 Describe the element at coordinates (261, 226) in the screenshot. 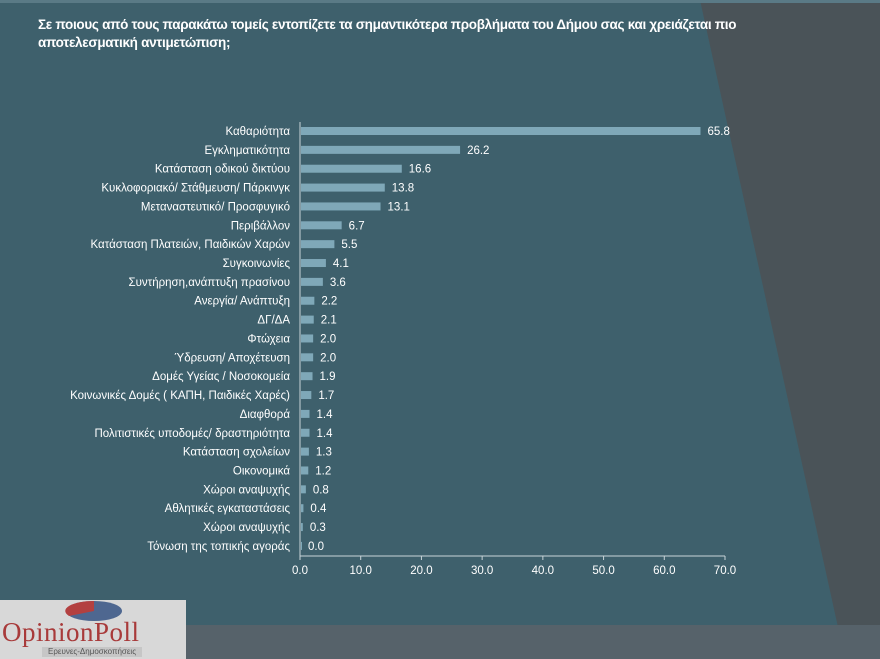

I see `category-label: Περιβάλλον` at that location.